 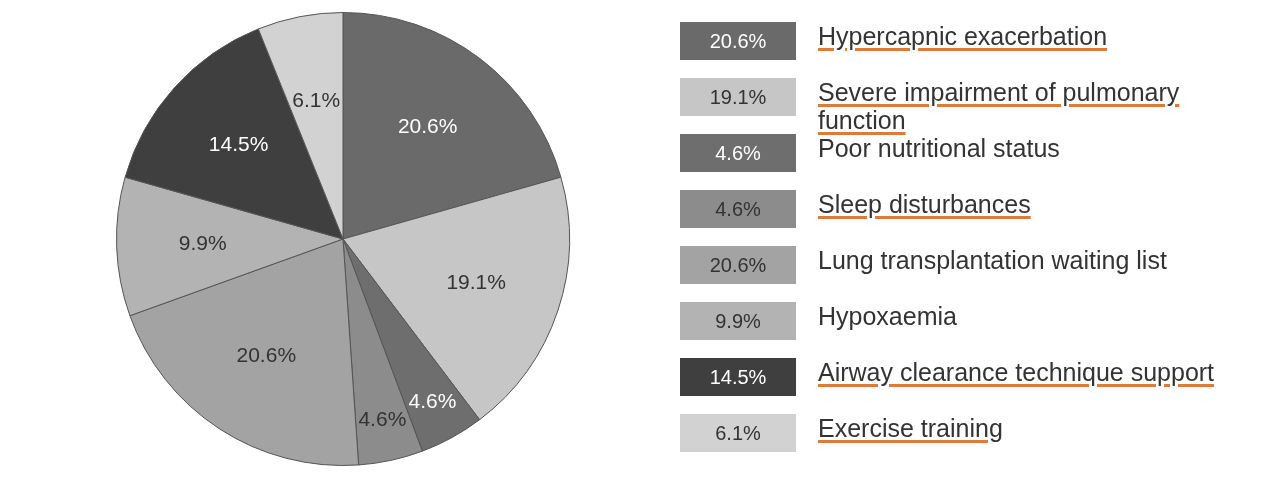 I want to click on legend-label: Hypercapnic exacerbation, so click(x=963, y=36).